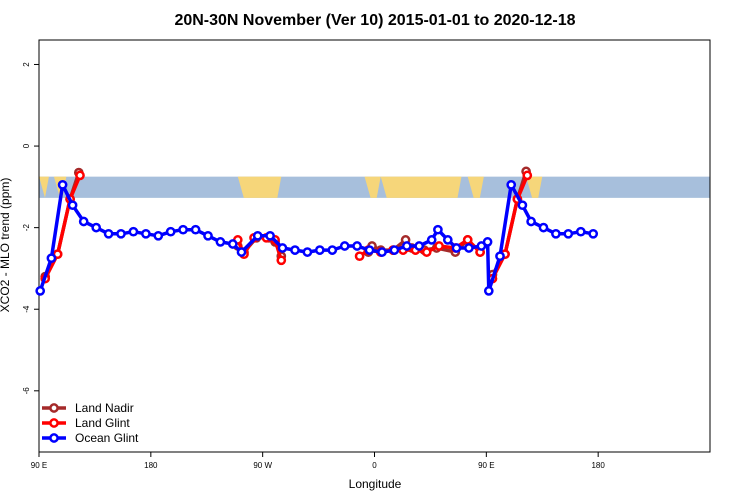  I want to click on x-tick-label: 90 W, so click(262, 465).